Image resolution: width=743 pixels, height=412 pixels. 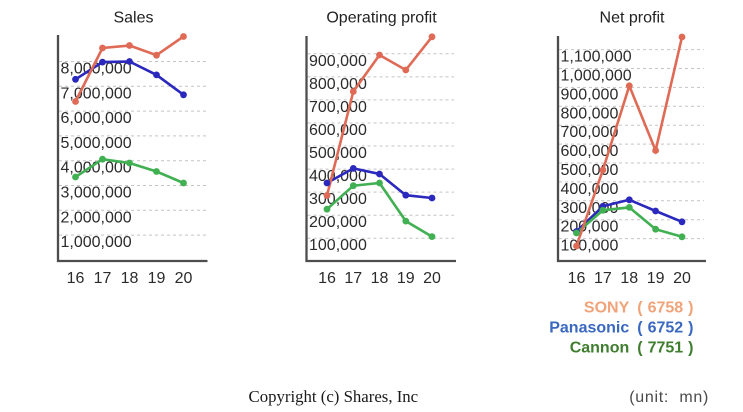 I want to click on svg-text: Panasonic(6752), so click(x=621, y=328).